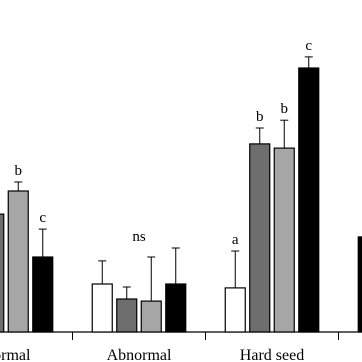 The height and width of the screenshot is (362, 362). What do you see at coordinates (139, 237) in the screenshot?
I see `annotation: ns` at bounding box center [139, 237].